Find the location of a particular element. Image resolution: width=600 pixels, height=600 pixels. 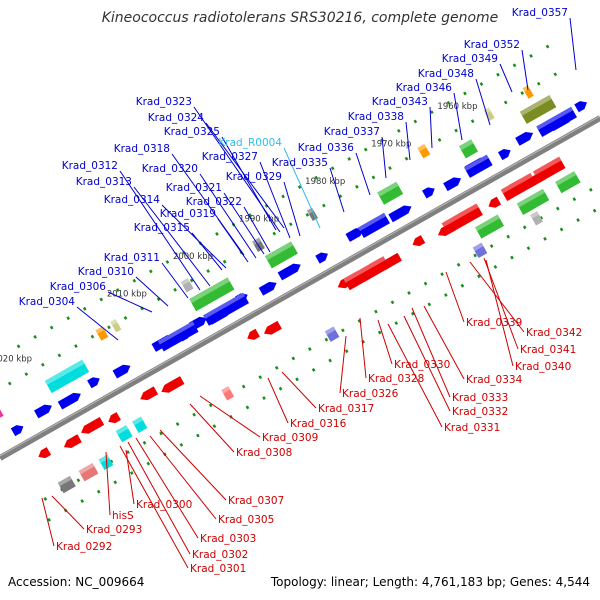

gene-label: Krad_0316 is located at coordinates (318, 424).